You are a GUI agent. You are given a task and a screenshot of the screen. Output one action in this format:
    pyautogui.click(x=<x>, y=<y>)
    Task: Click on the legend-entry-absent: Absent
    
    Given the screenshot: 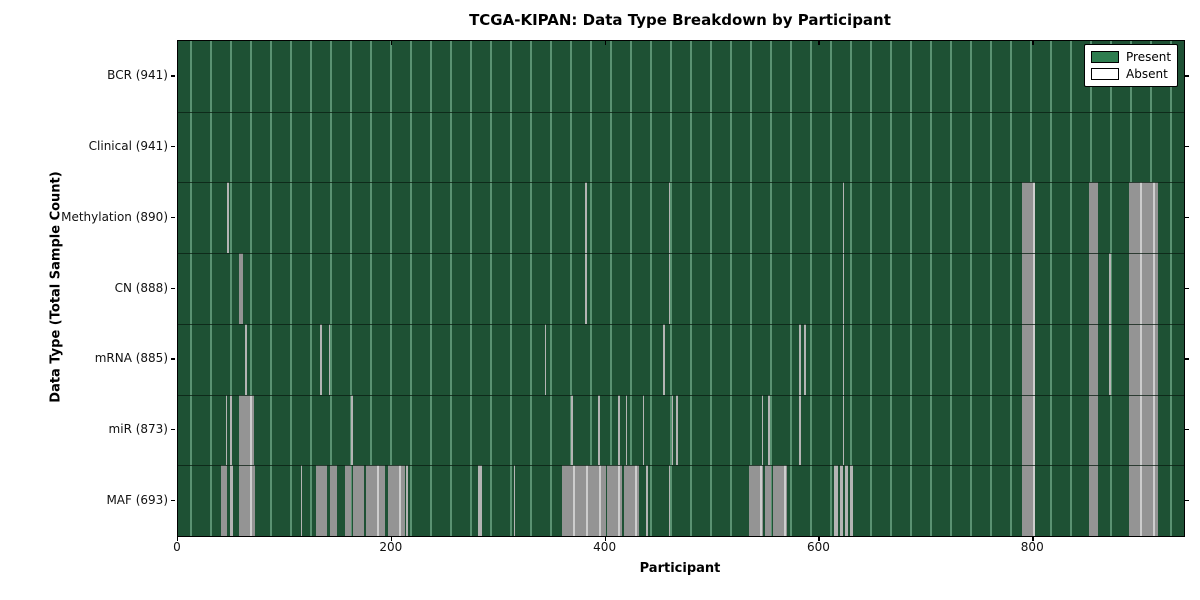 What is the action you would take?
    pyautogui.click(x=1131, y=74)
    